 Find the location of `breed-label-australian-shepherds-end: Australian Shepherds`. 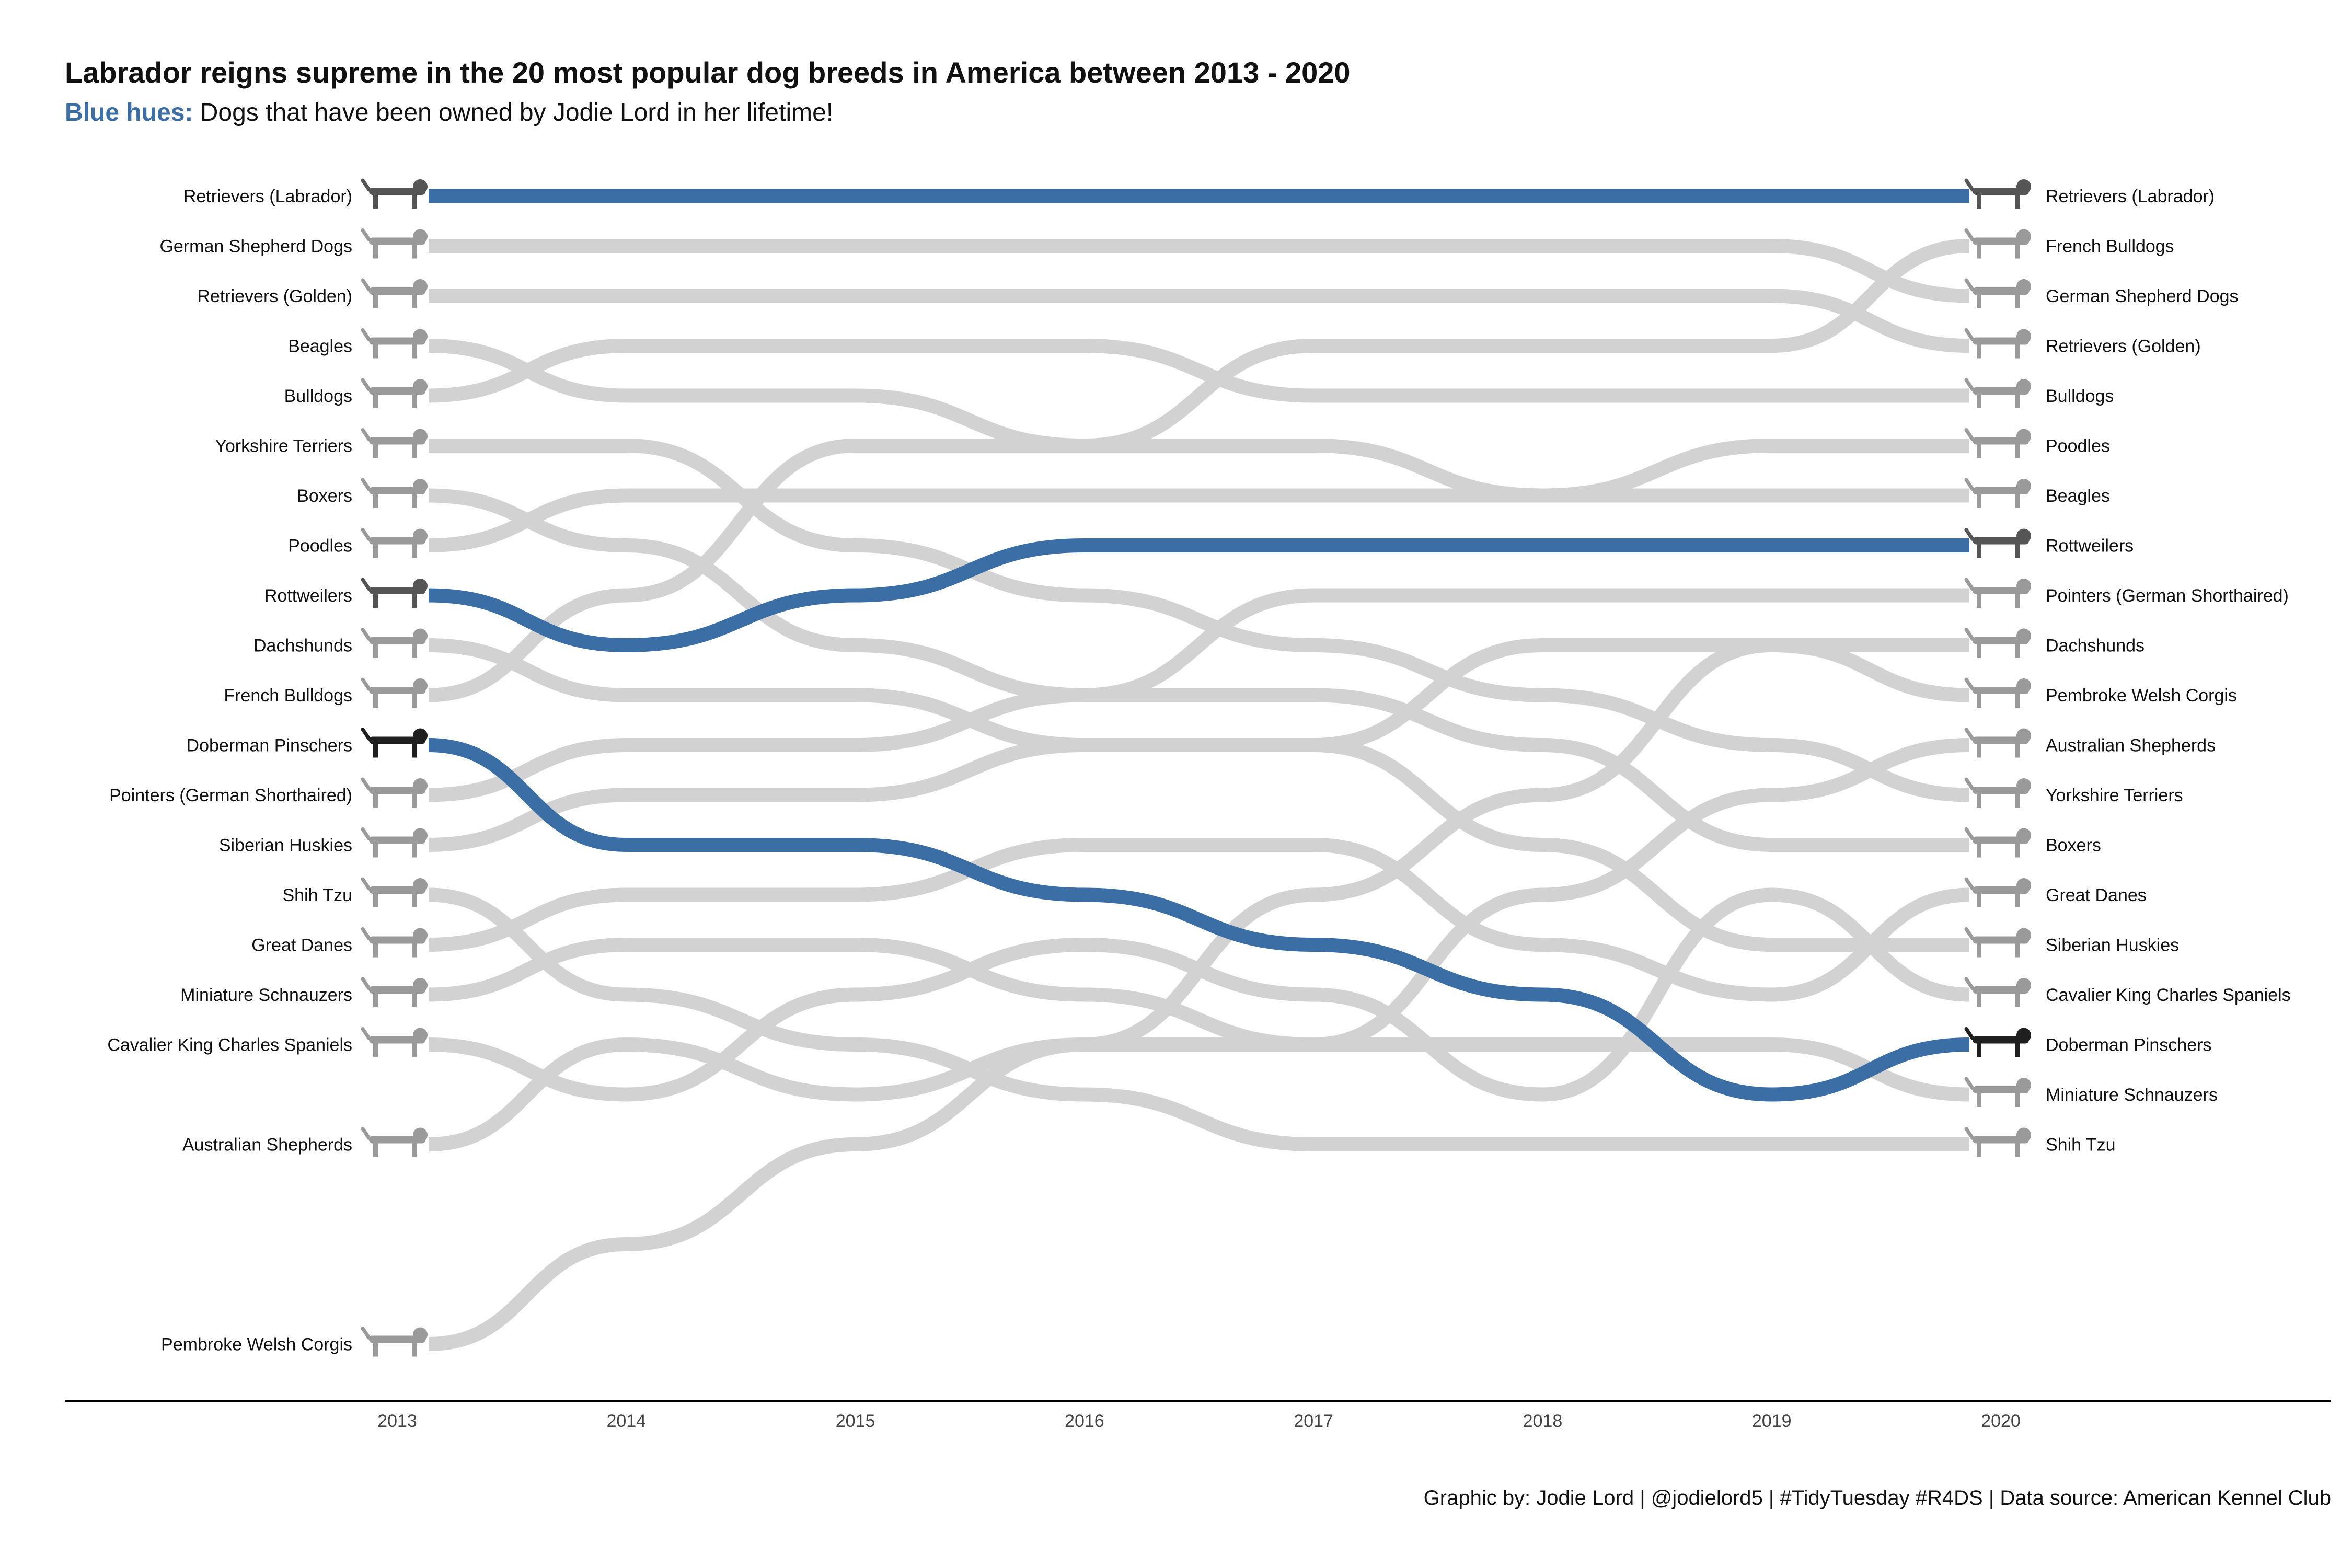

breed-label-australian-shepherds-end: Australian Shepherds is located at coordinates (2131, 746).